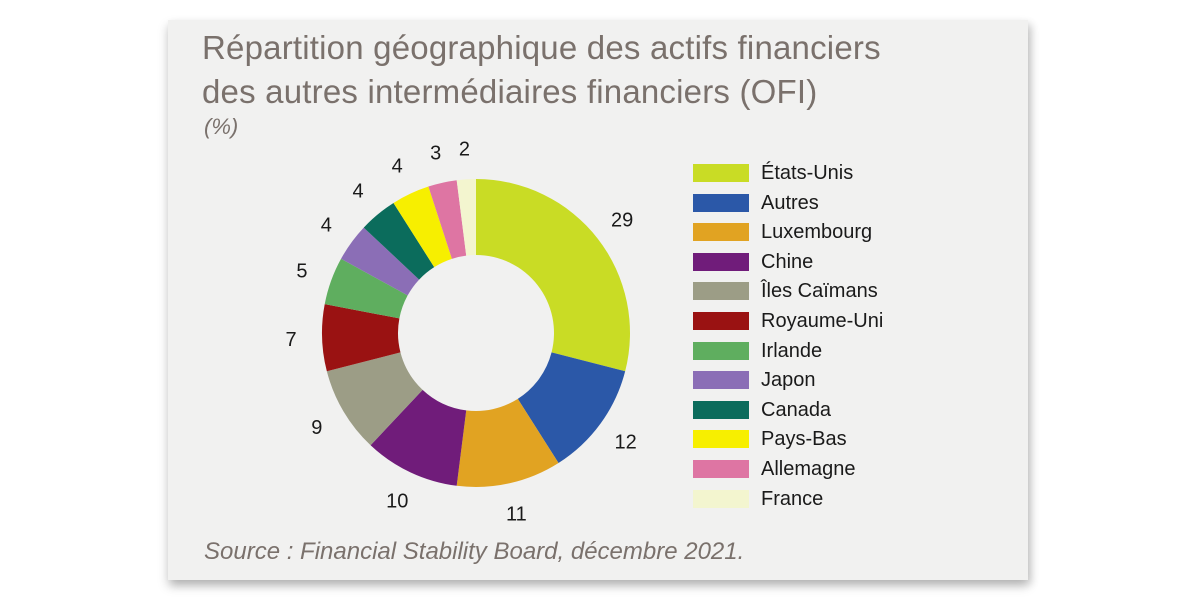 Image resolution: width=1200 pixels, height=616 pixels. Describe the element at coordinates (792, 350) in the screenshot. I see `legend-label: Irlande` at that location.